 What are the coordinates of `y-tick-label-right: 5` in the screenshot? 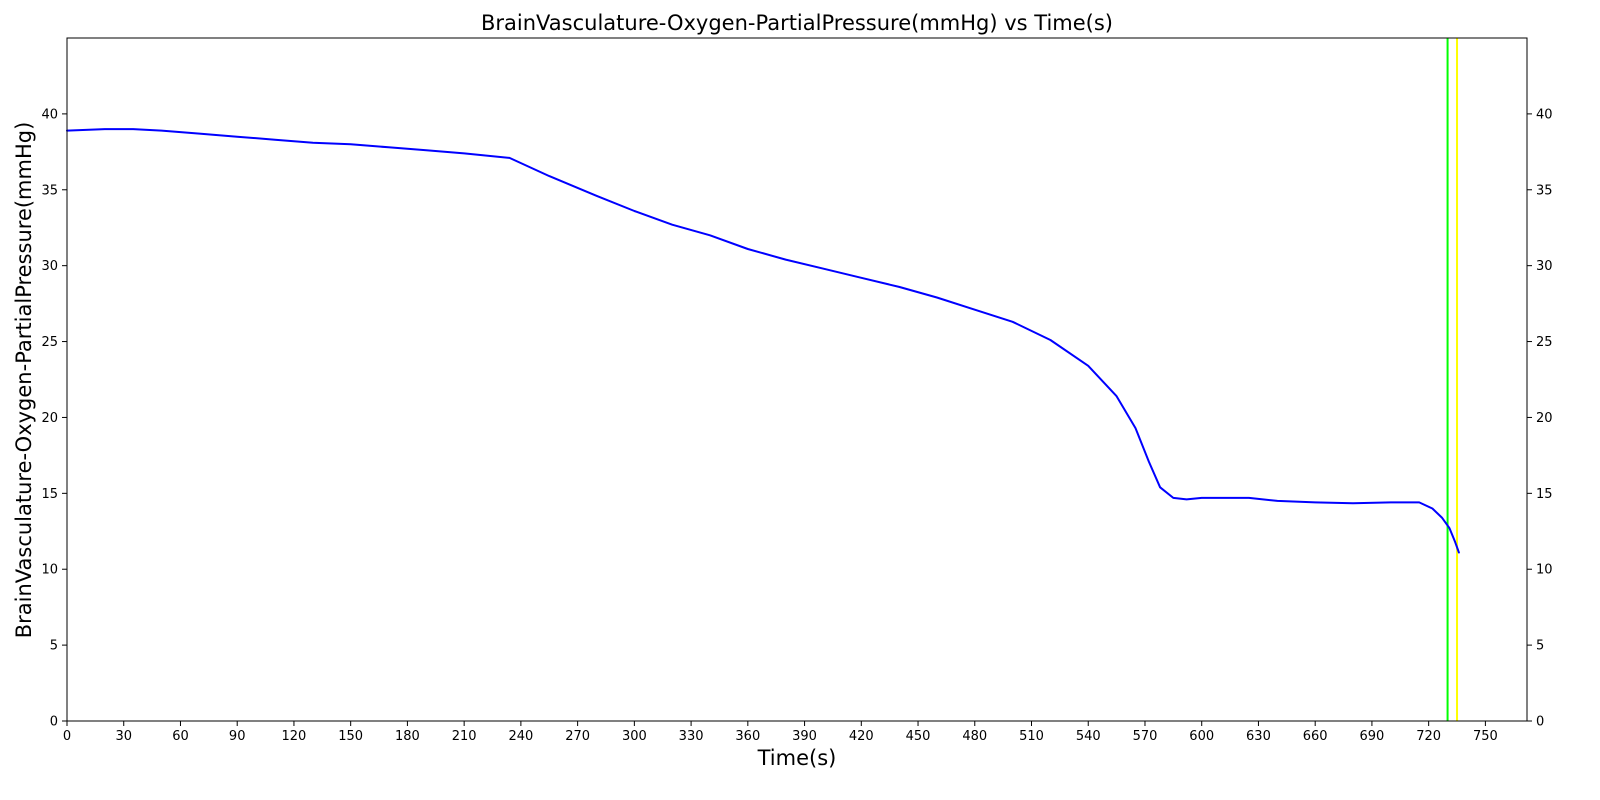 It's located at (1540, 646).